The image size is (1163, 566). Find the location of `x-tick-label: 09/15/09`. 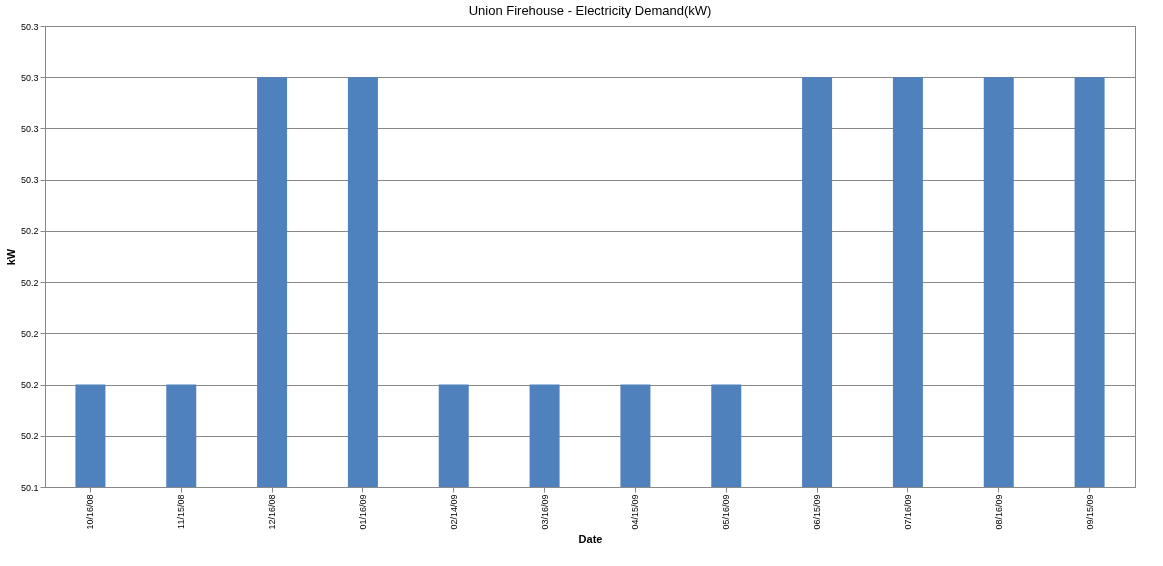

x-tick-label: 09/15/09 is located at coordinates (1089, 512).